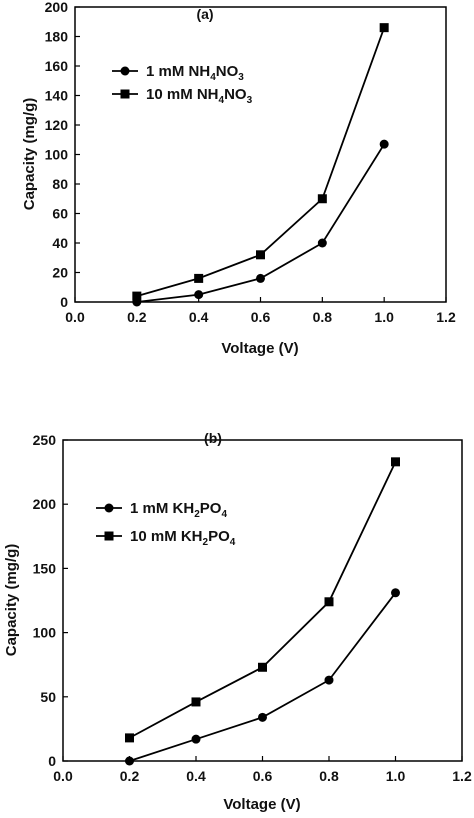  I want to click on x-tick-label-a: 0.2, so click(137, 317).